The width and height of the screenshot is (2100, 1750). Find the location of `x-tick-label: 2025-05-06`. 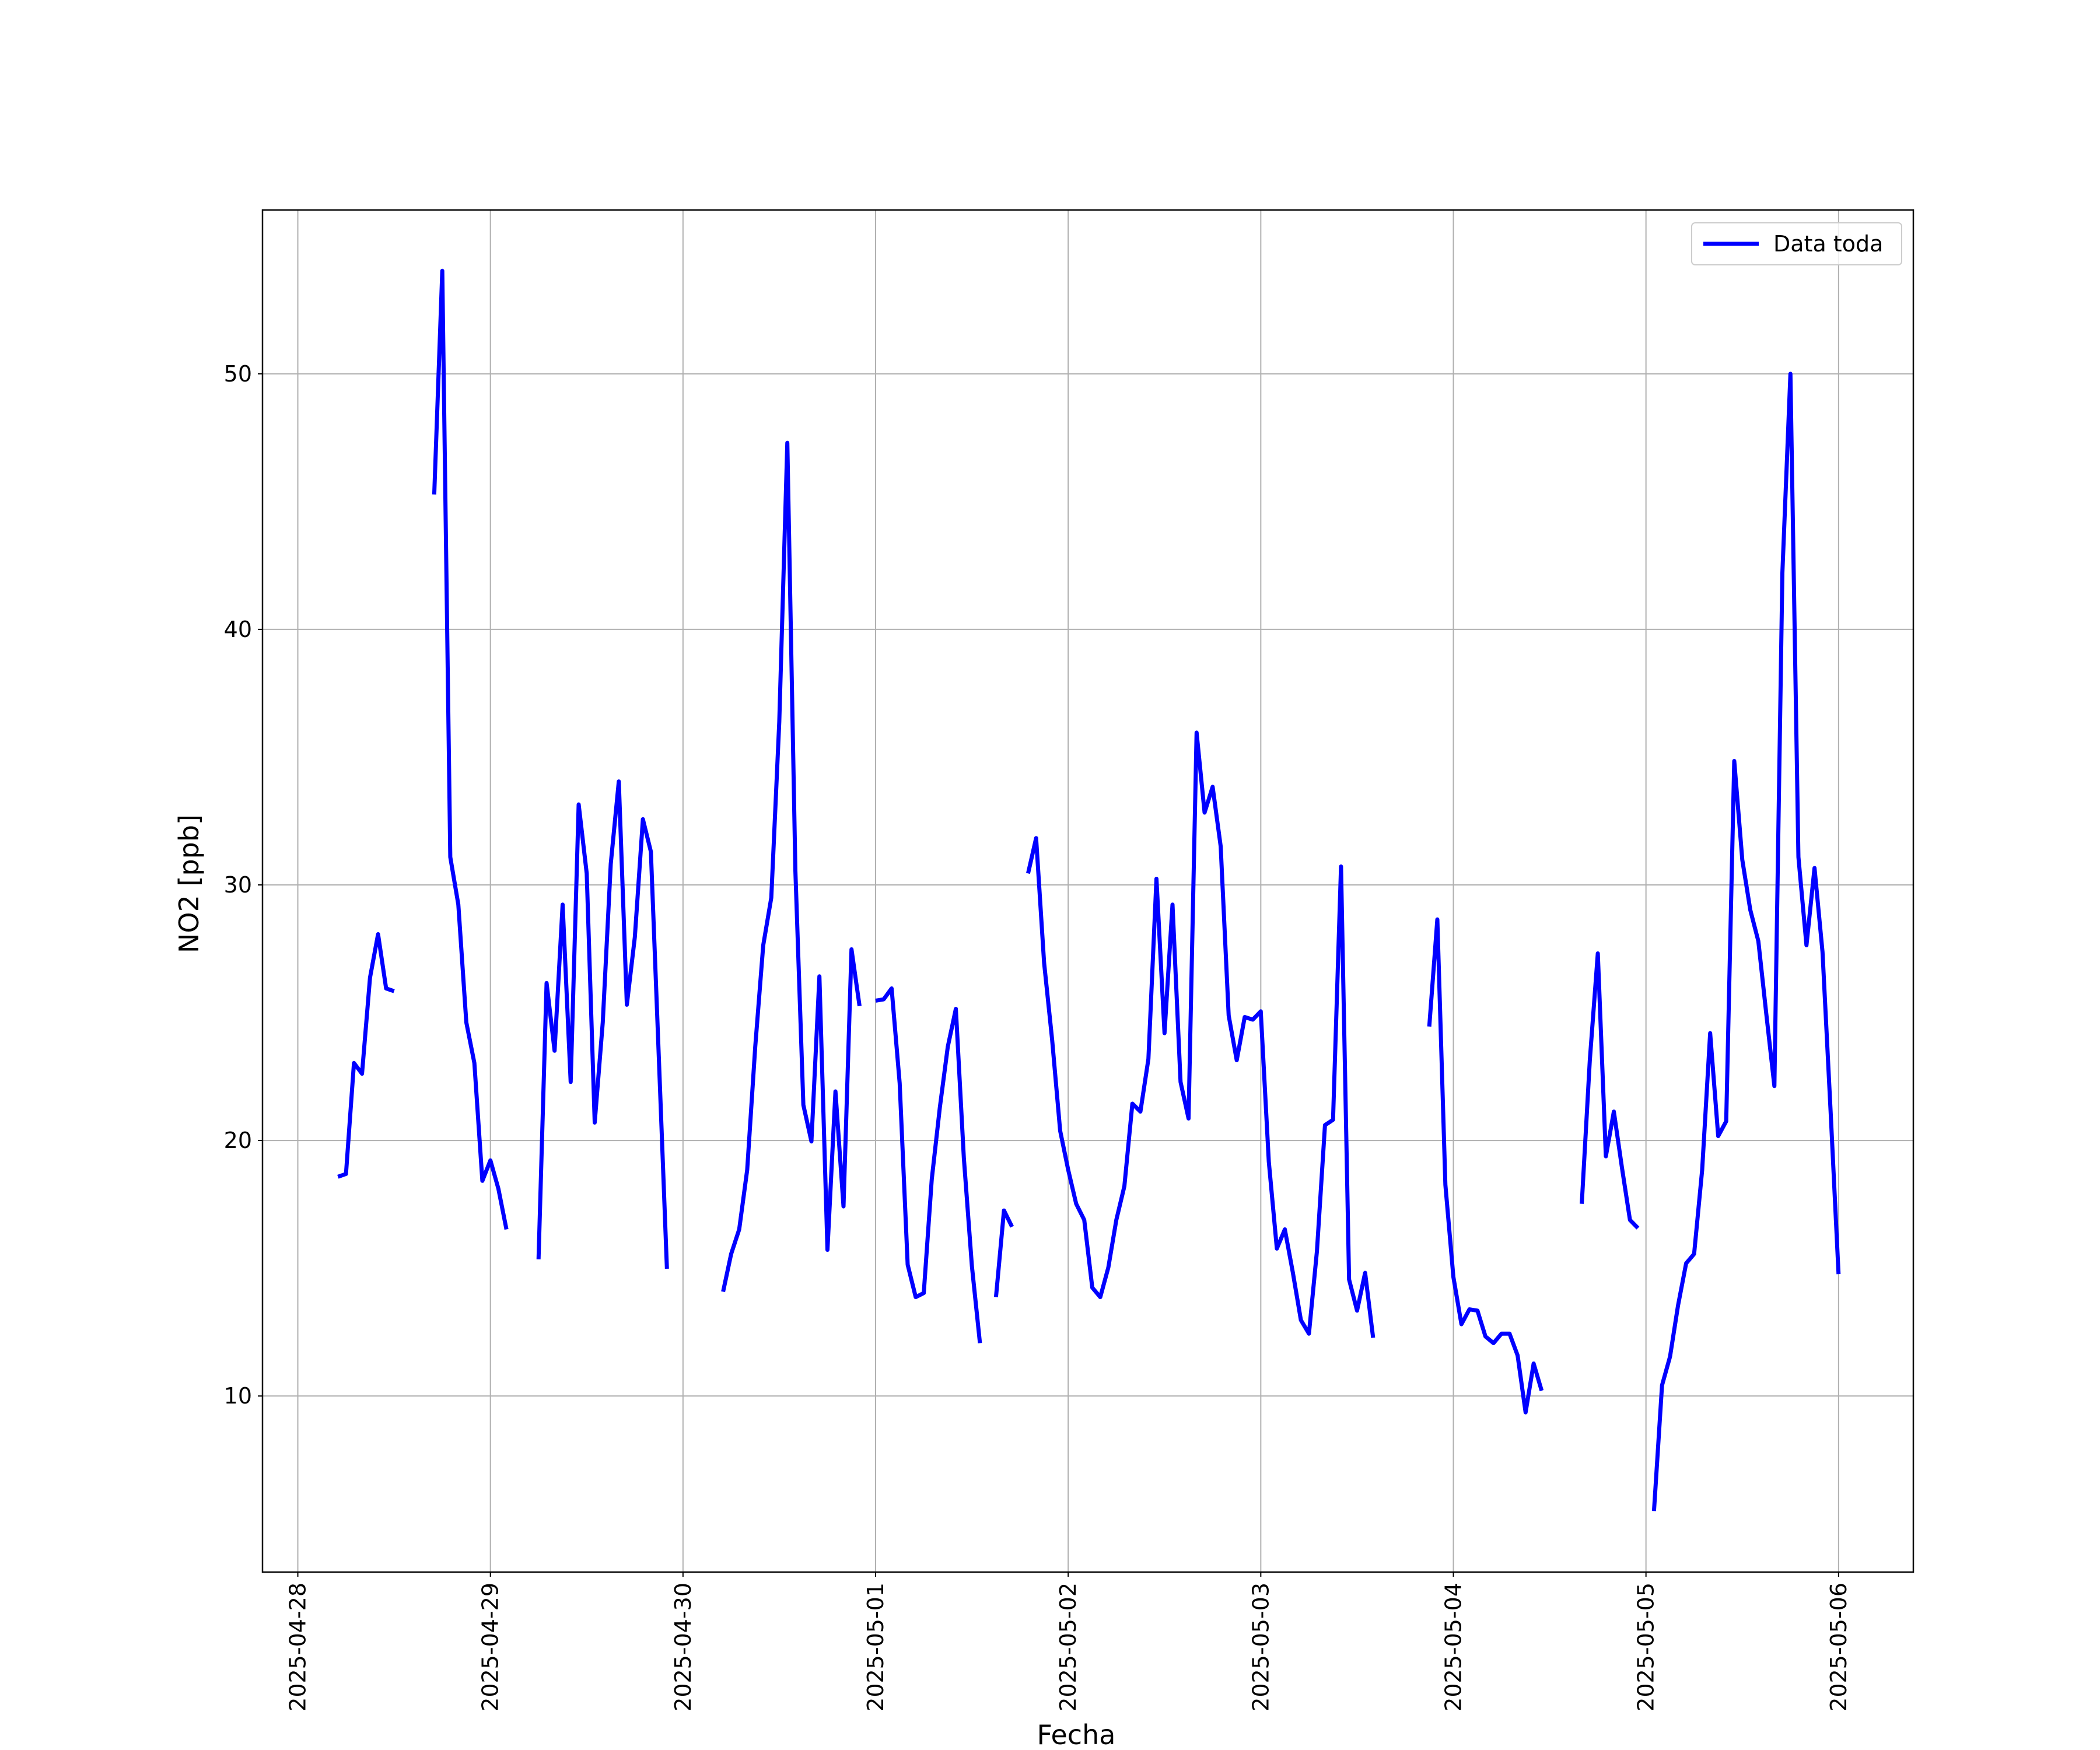

x-tick-label: 2025-05-06 is located at coordinates (1839, 1647).